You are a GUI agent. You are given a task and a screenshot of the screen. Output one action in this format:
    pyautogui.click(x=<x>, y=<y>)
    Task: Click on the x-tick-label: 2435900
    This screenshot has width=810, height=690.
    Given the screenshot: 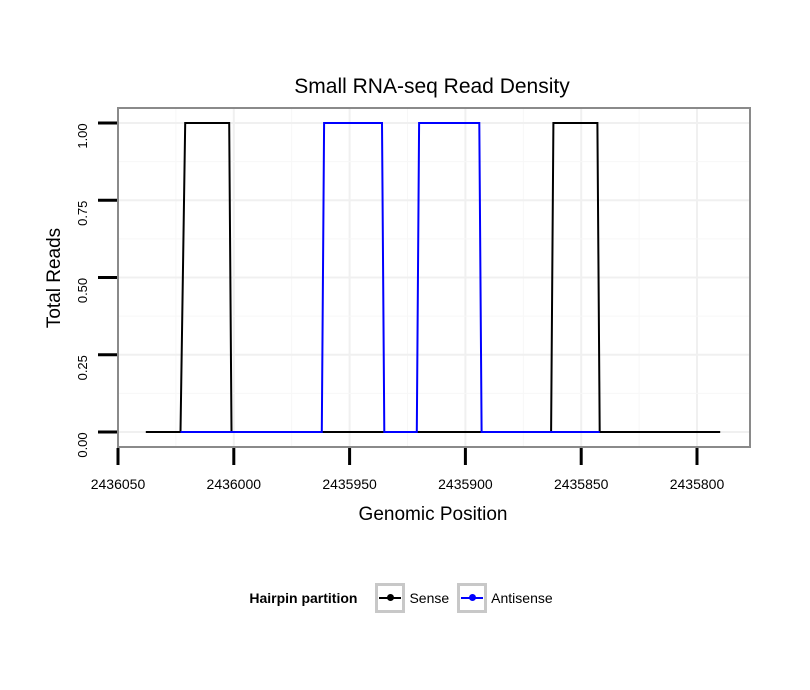 What is the action you would take?
    pyautogui.click(x=465, y=484)
    